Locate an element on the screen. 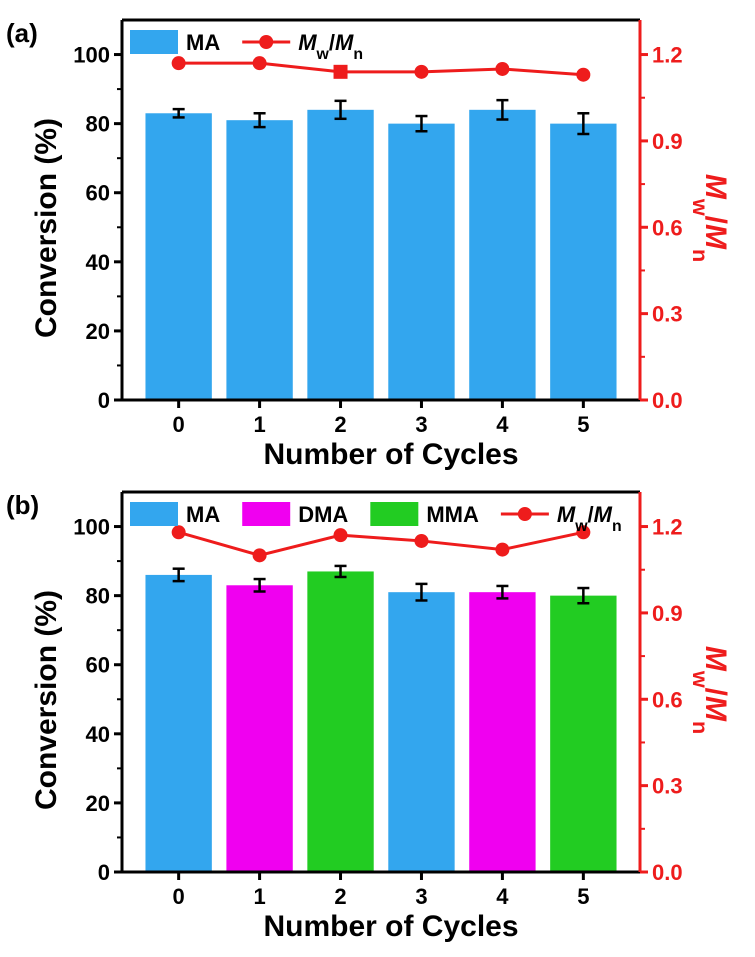  panel-label: (a) is located at coordinates (22, 33).